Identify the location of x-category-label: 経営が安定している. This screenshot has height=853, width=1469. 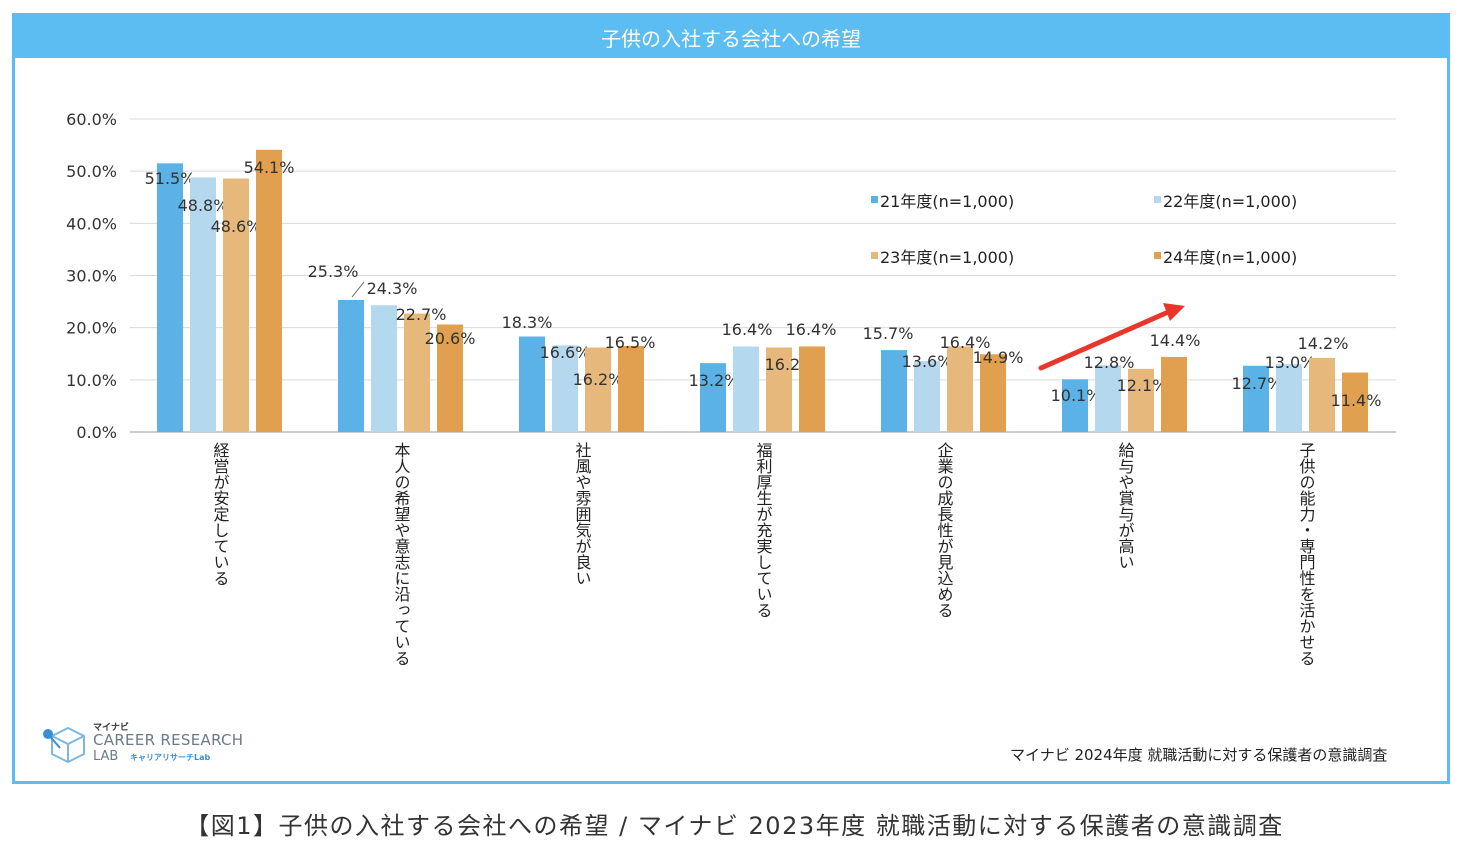
(220, 514).